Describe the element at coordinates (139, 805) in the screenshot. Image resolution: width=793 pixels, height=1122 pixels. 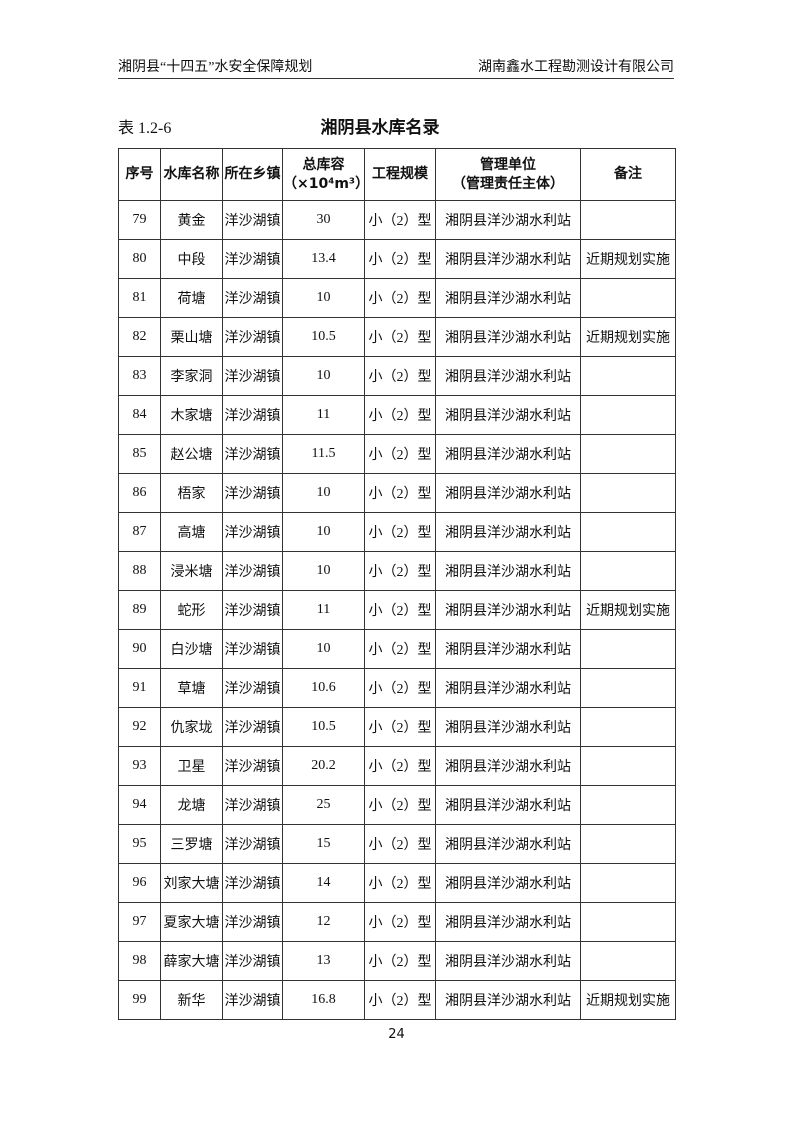
I see `table-cell: 94` at that location.